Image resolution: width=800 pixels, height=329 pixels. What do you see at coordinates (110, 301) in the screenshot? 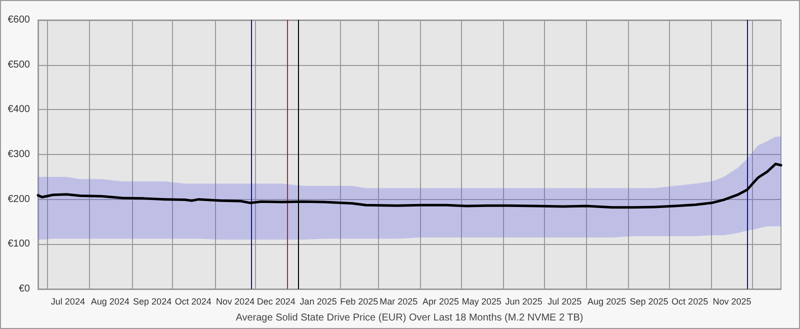
I see `x-tick-label: Aug 2024` at bounding box center [110, 301].